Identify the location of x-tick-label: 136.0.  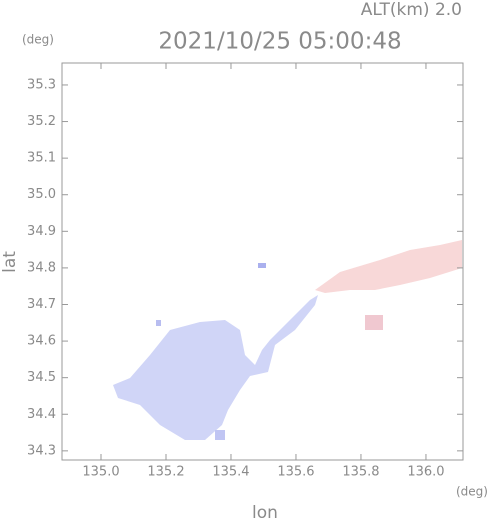
(425, 472).